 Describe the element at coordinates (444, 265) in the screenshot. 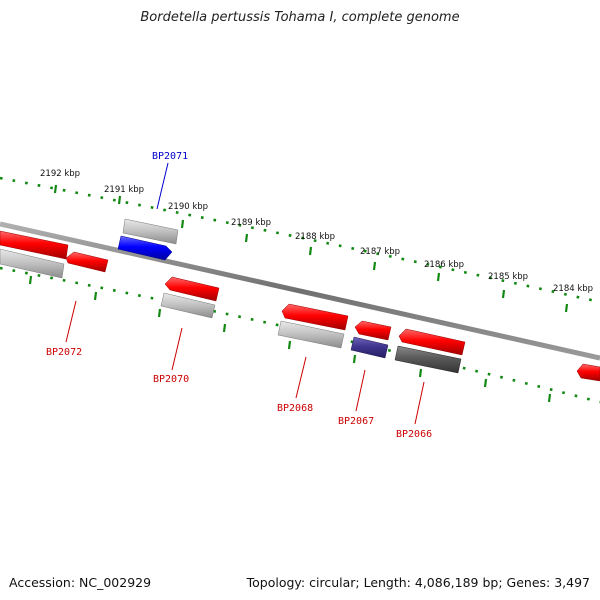

I see `scale-label: 2186 kbp` at that location.